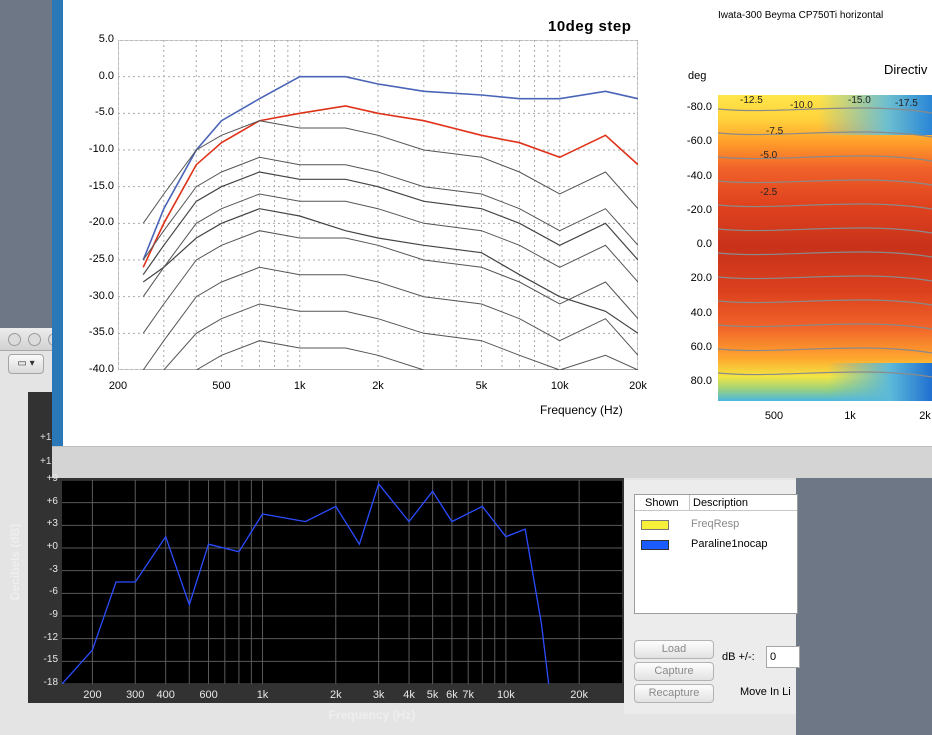 This screenshot has width=932, height=735. Describe the element at coordinates (50, 637) in the screenshot. I see `y-tick-label: -12` at that location.